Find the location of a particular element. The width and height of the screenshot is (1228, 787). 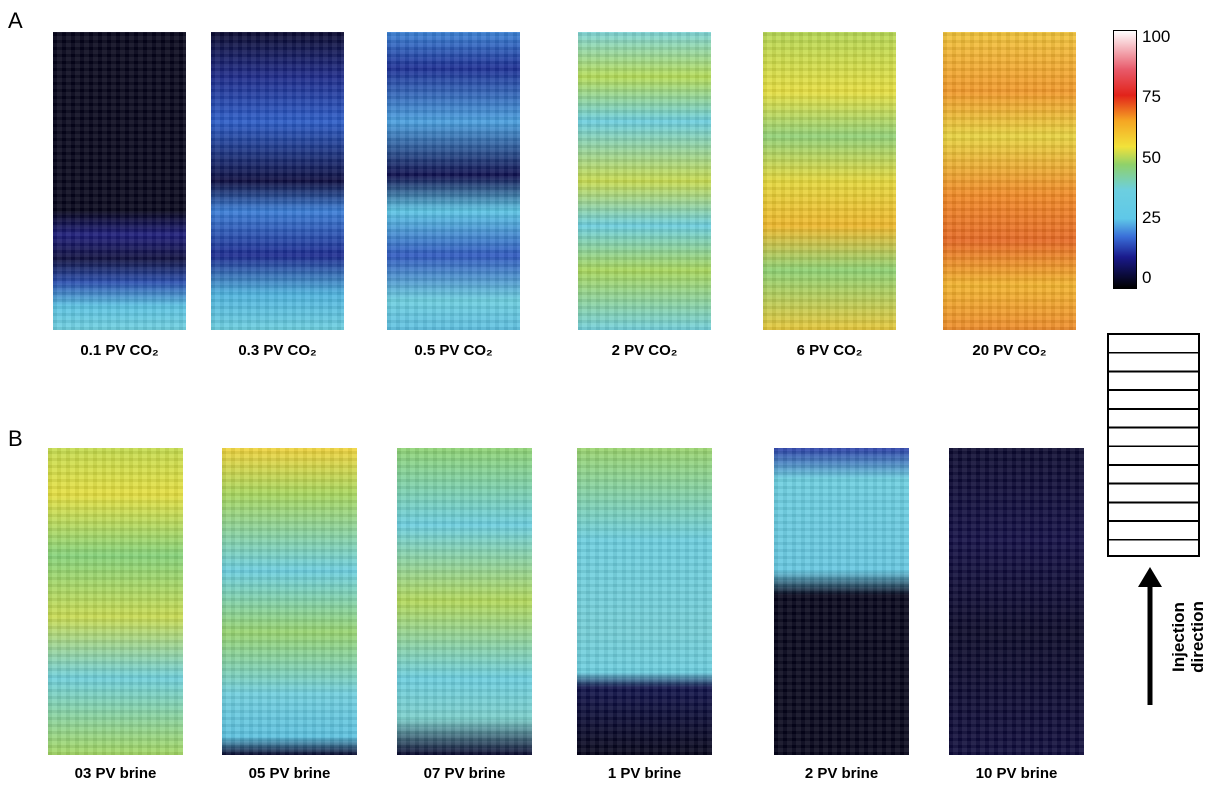

panel-label: 0.1 PV CO₂ is located at coordinates (119, 350).